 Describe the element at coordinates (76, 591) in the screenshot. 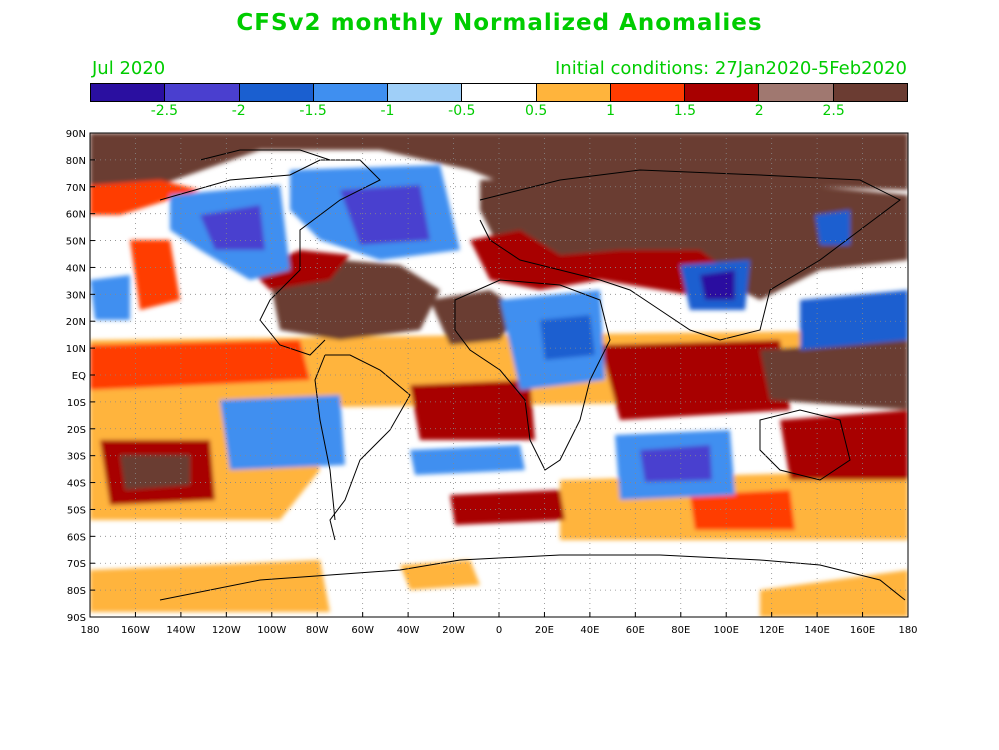

I see `latitude-tick-label: 80S` at that location.